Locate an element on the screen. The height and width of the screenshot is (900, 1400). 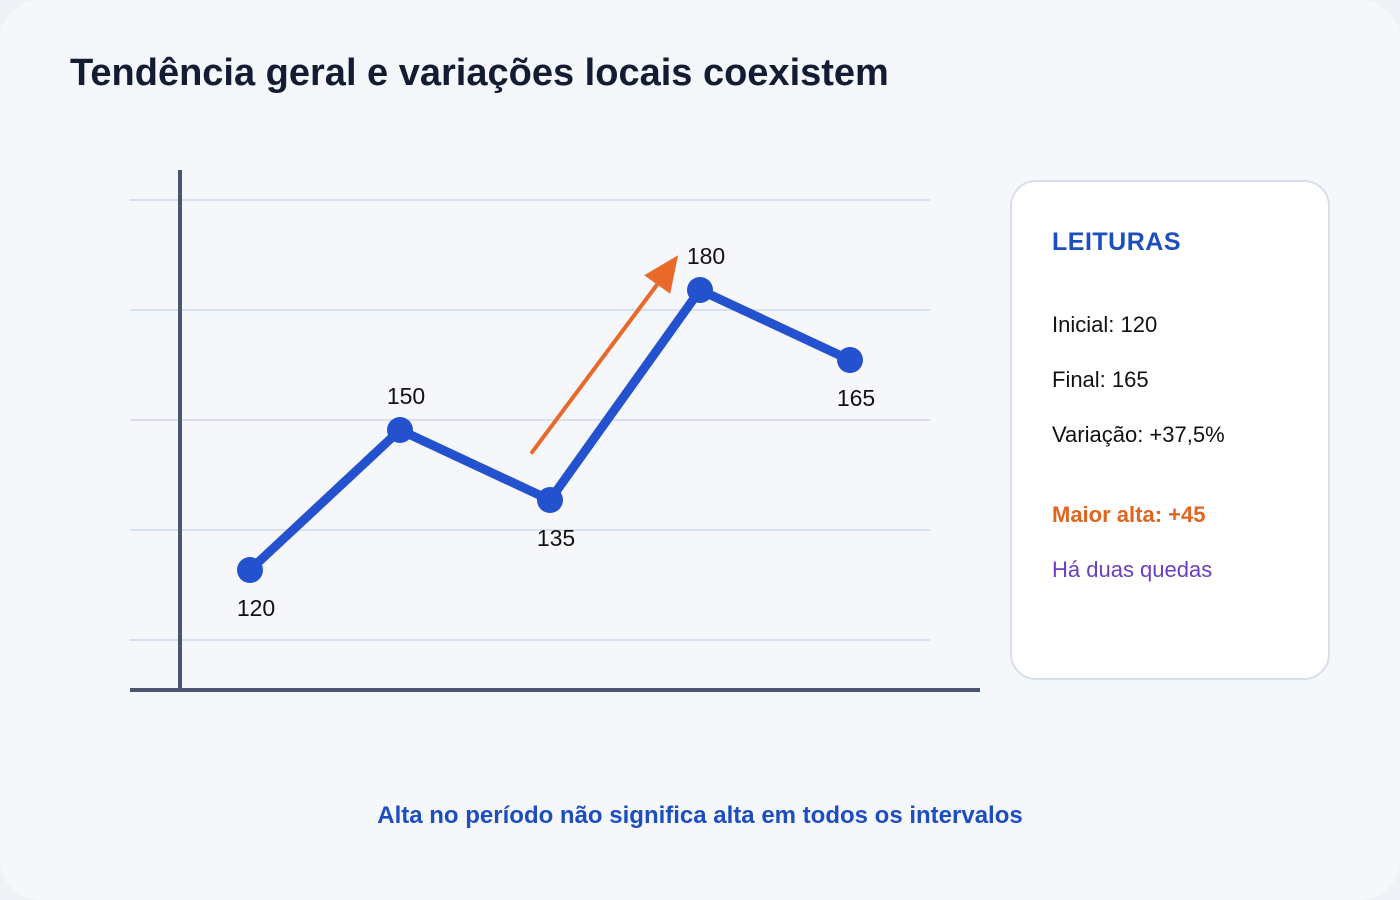
highlight-arrow-head is located at coordinates (661, 274).